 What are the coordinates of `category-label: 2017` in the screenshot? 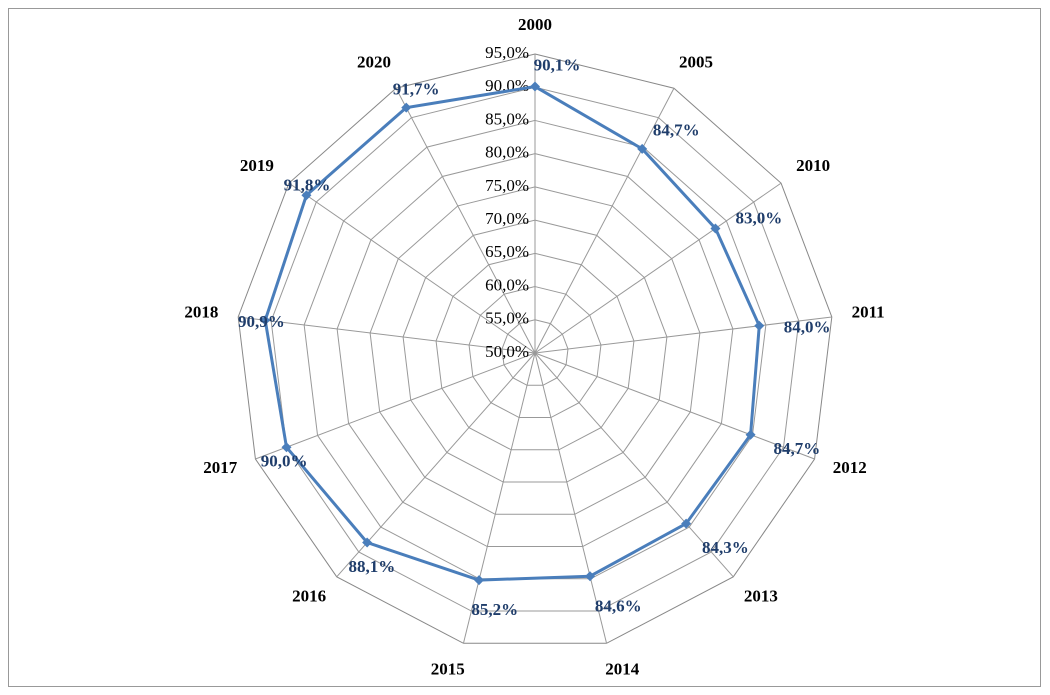 It's located at (220, 467).